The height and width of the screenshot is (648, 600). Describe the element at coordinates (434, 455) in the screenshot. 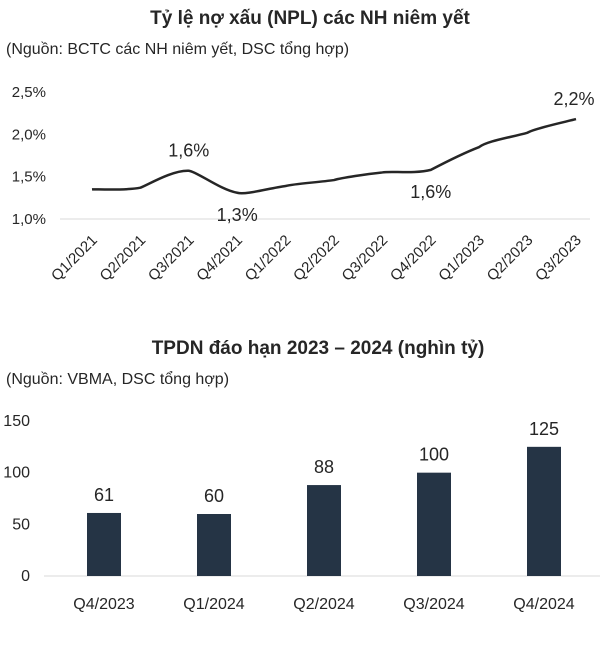

I see `bar-value-label: 100` at that location.